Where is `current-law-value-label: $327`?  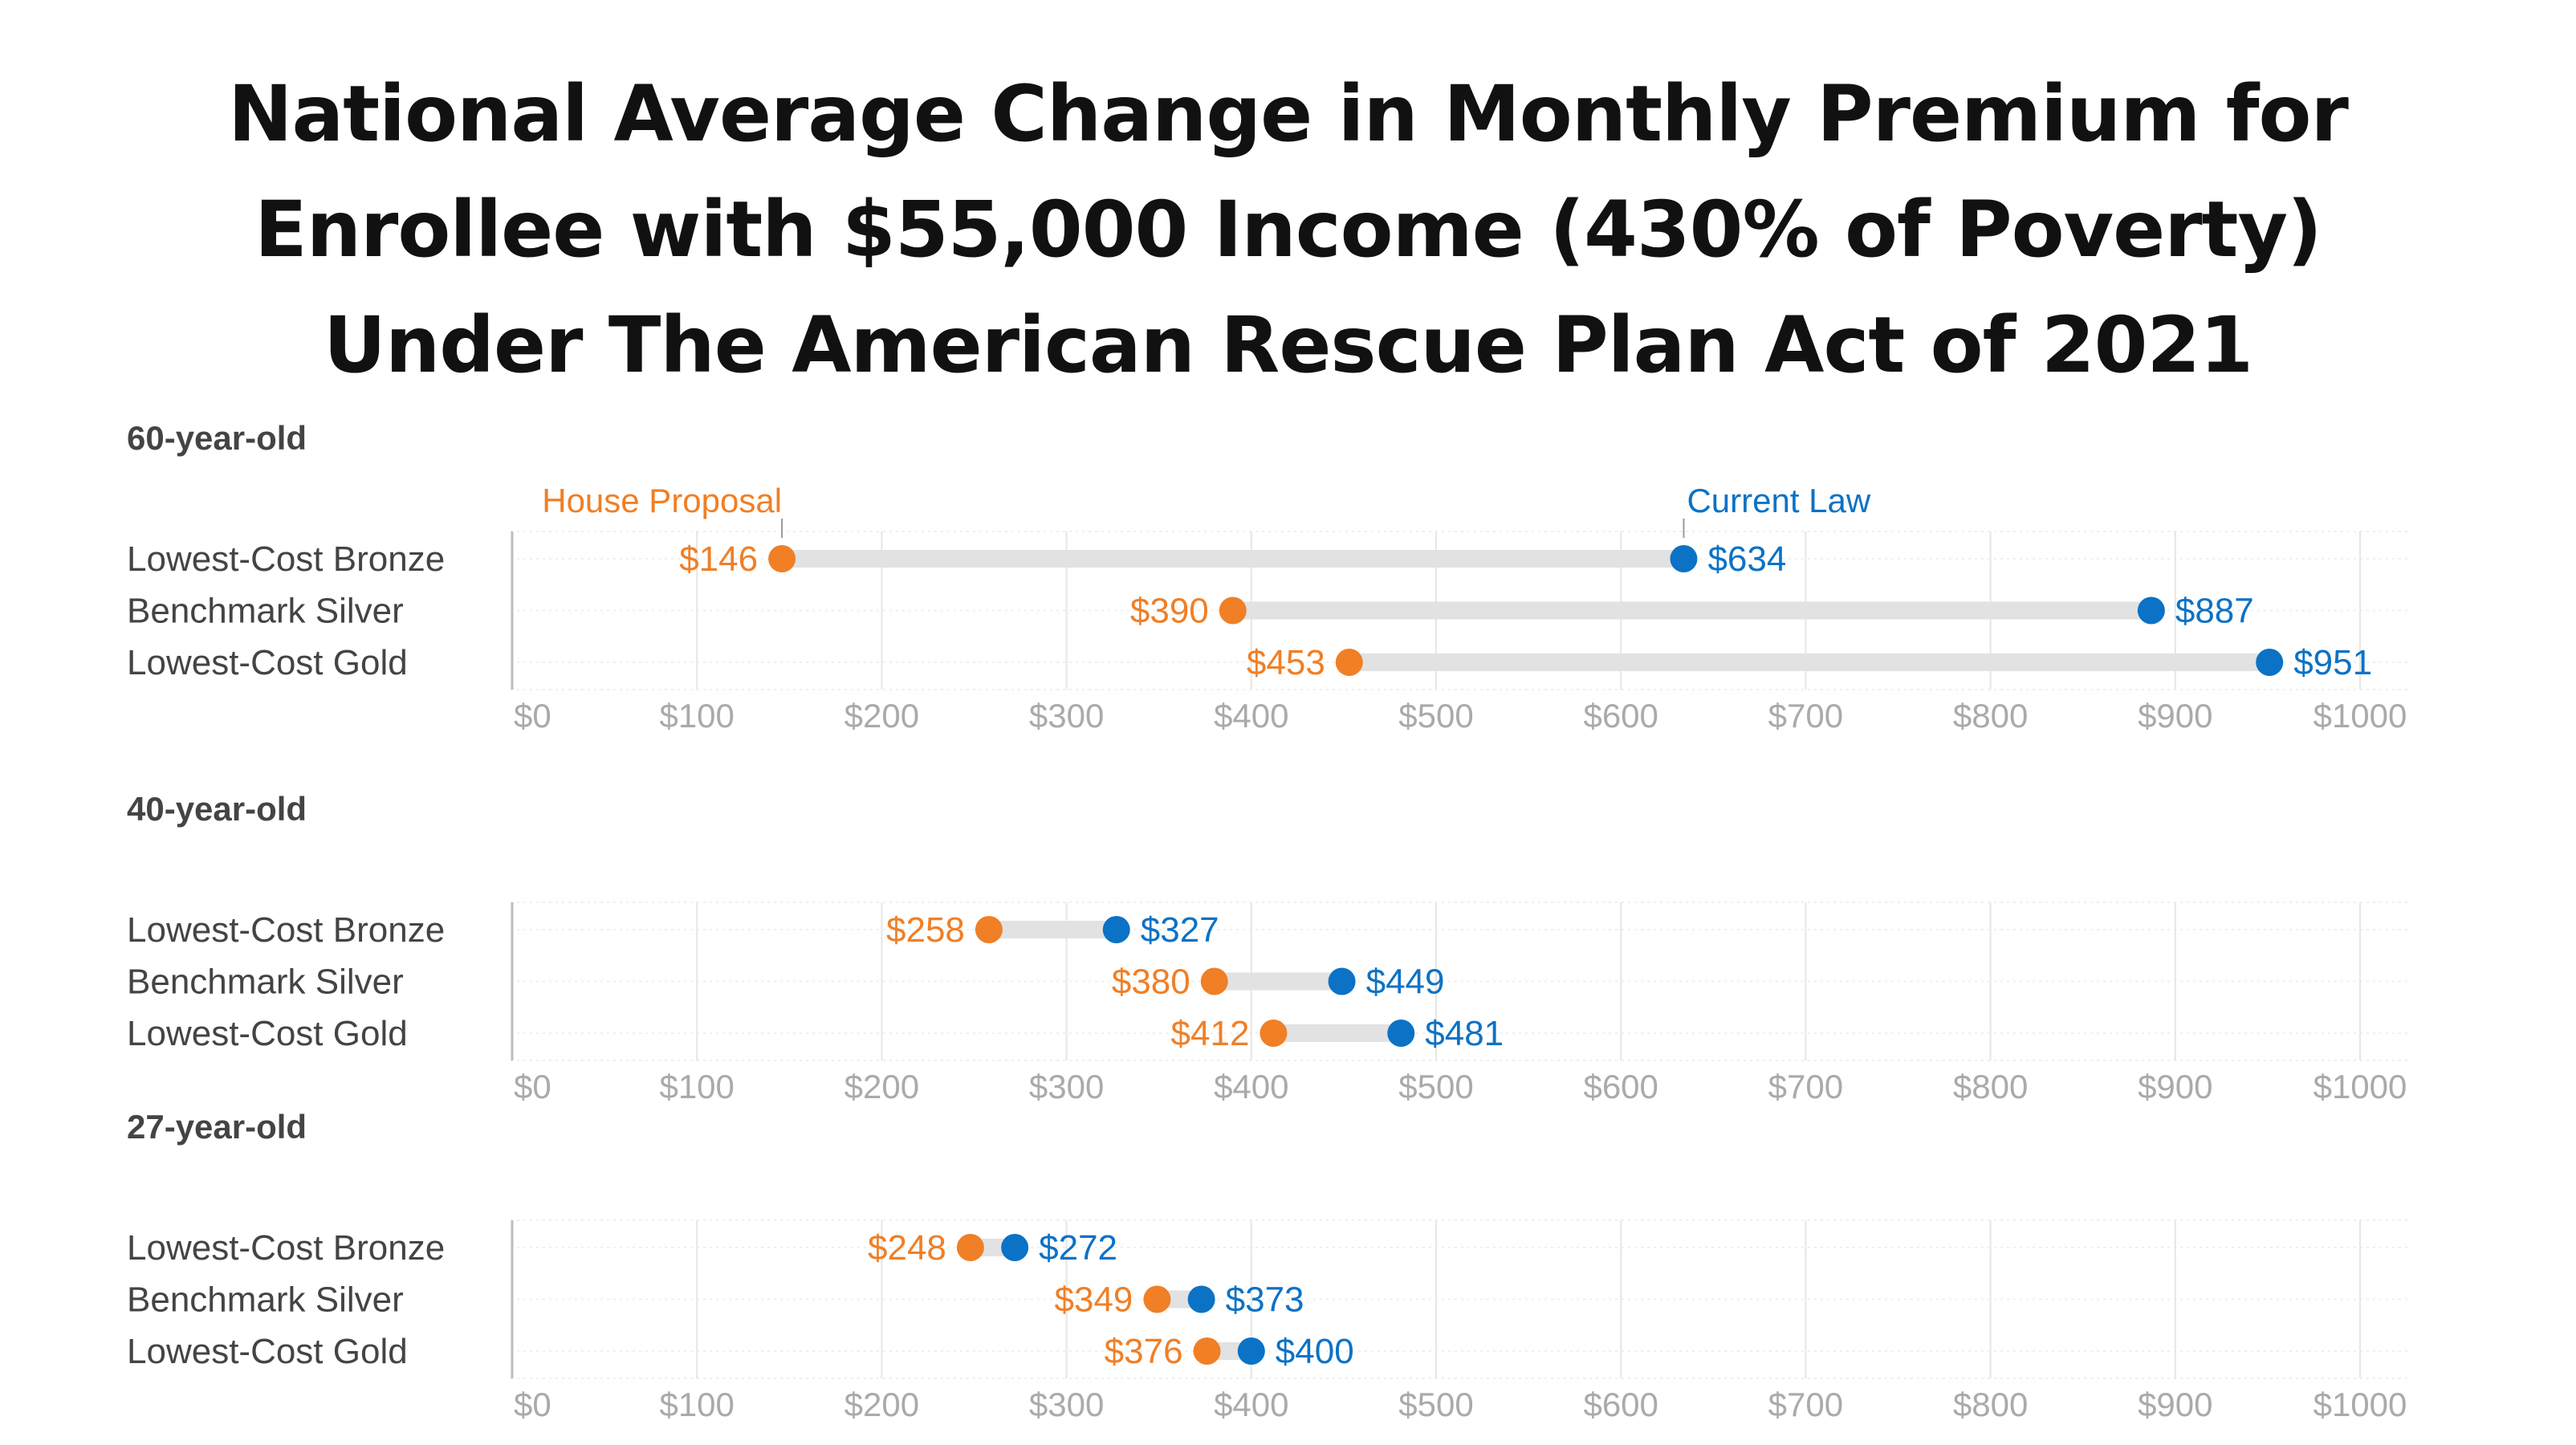 current-law-value-label: $327 is located at coordinates (1180, 930).